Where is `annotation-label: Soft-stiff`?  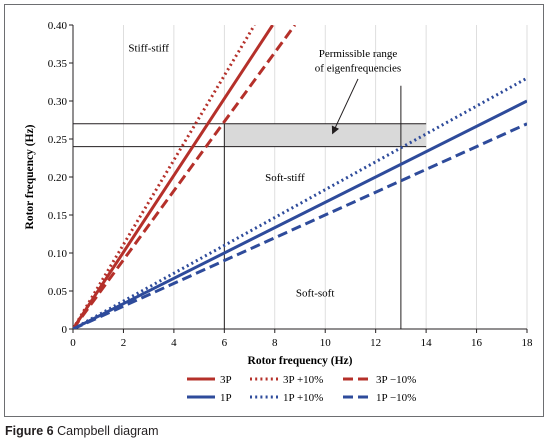 annotation-label: Soft-stiff is located at coordinates (285, 178).